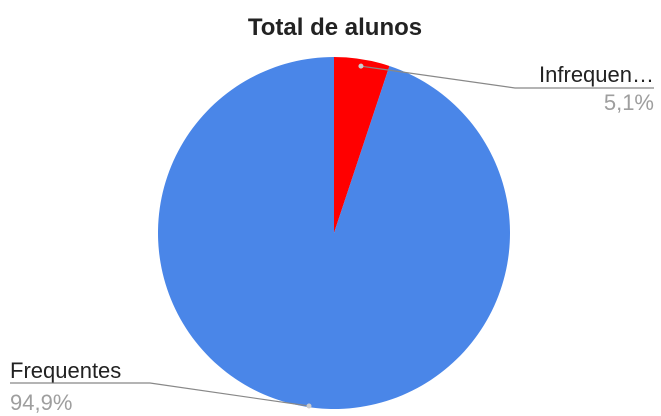  Describe the element at coordinates (309, 406) in the screenshot. I see `leader-dot-frequentes` at that location.